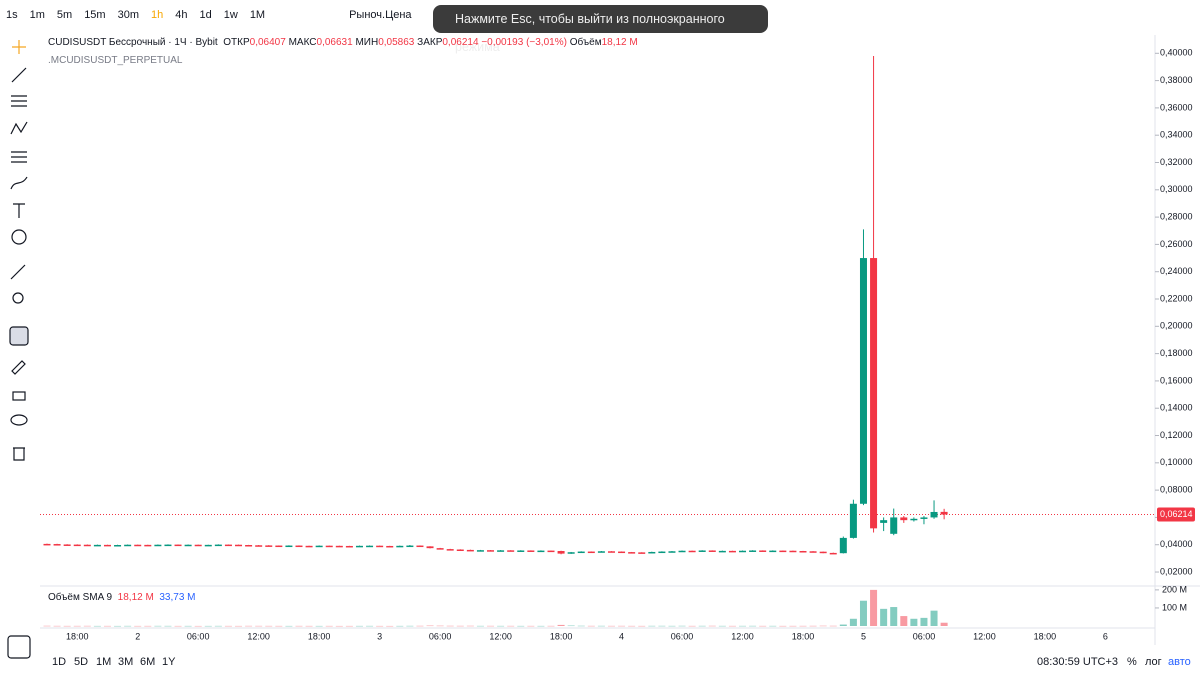  Describe the element at coordinates (135, 597) in the screenshot. I see `volume-value: 18,12 M` at that location.